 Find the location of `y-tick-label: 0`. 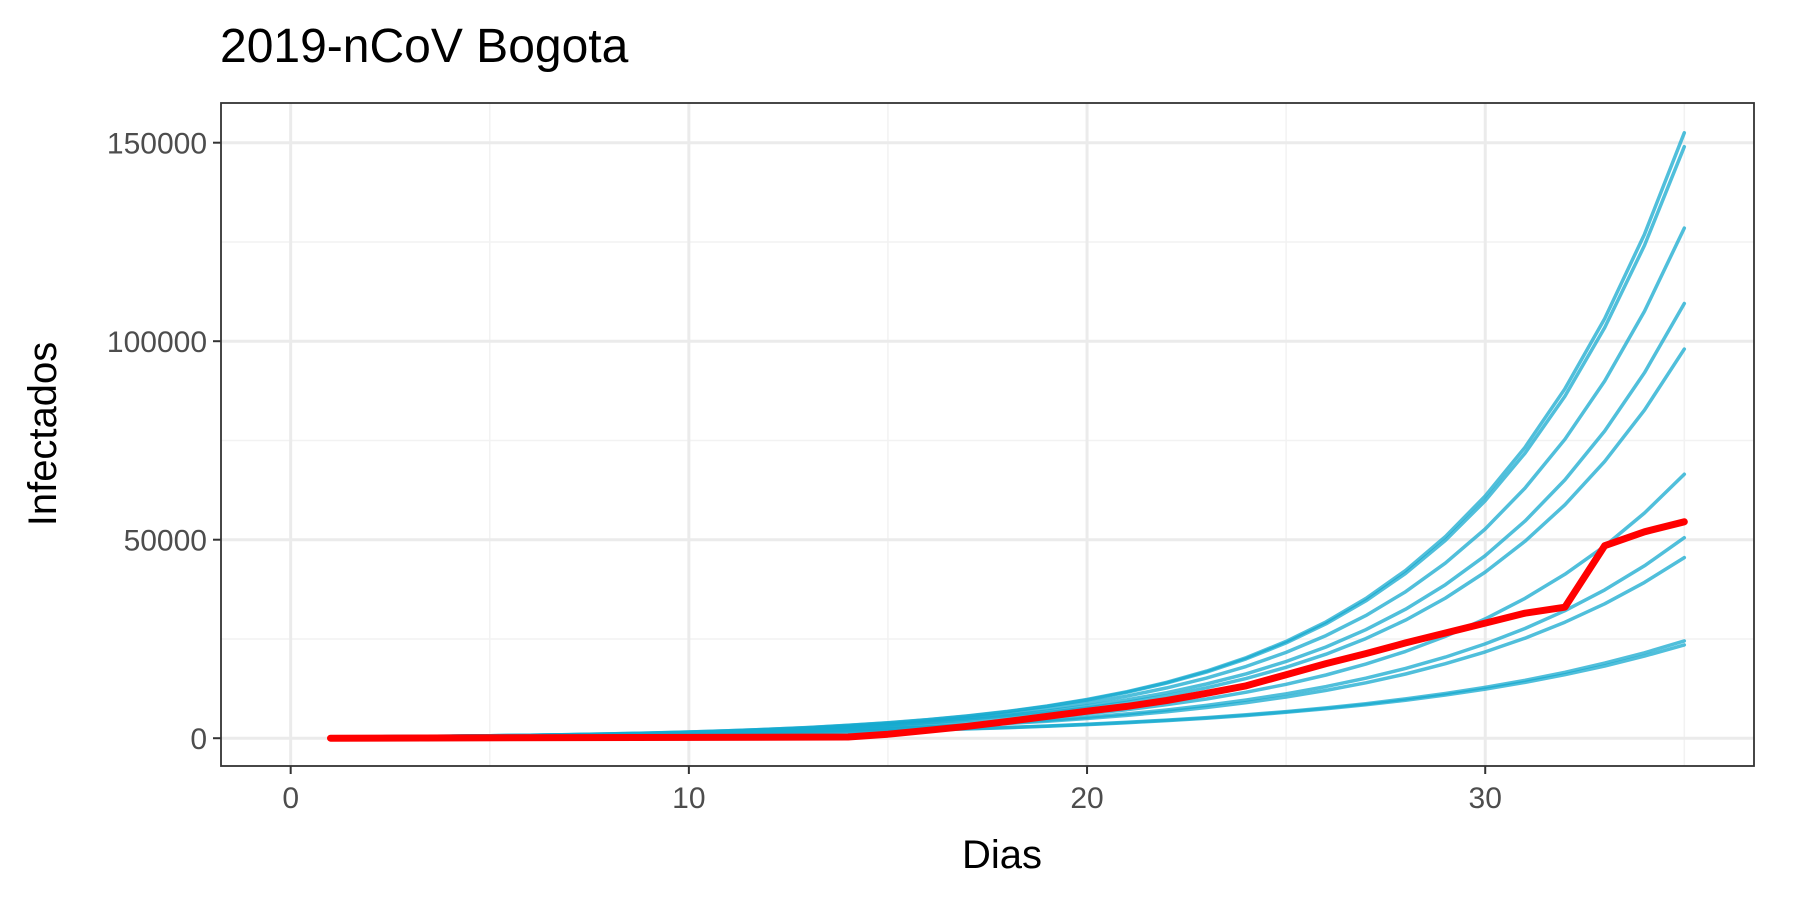

y-tick-label: 0 is located at coordinates (198, 739).